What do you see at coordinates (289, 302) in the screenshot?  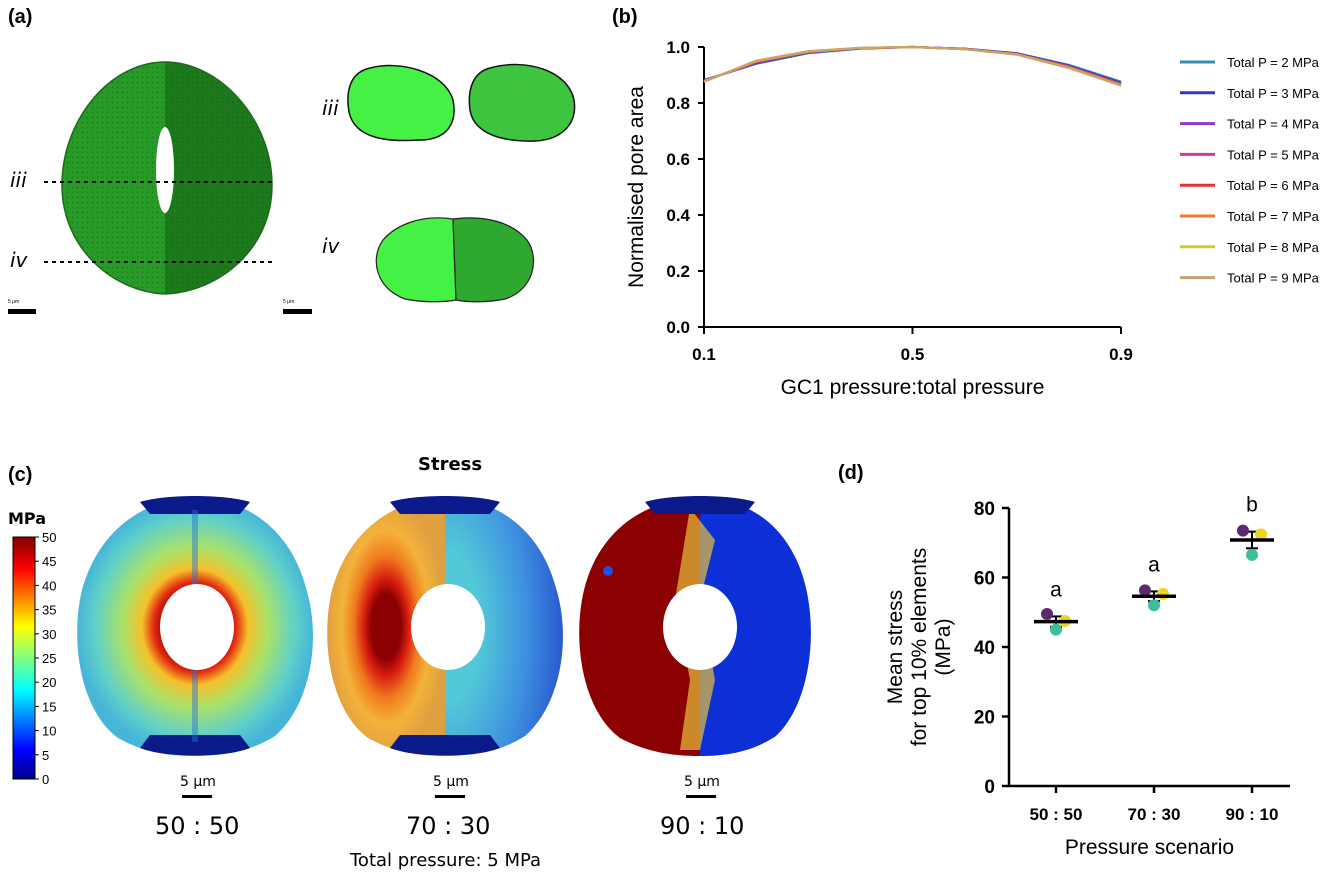 I see `scale-label-right: 5 μm` at bounding box center [289, 302].